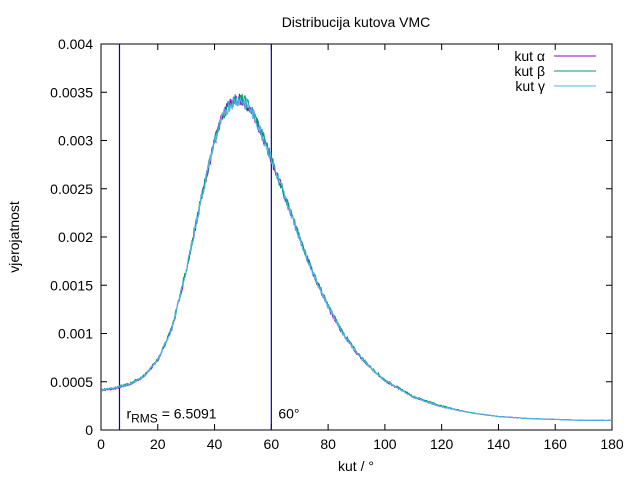  What do you see at coordinates (158, 444) in the screenshot?
I see `x-tick-label: 20` at bounding box center [158, 444].